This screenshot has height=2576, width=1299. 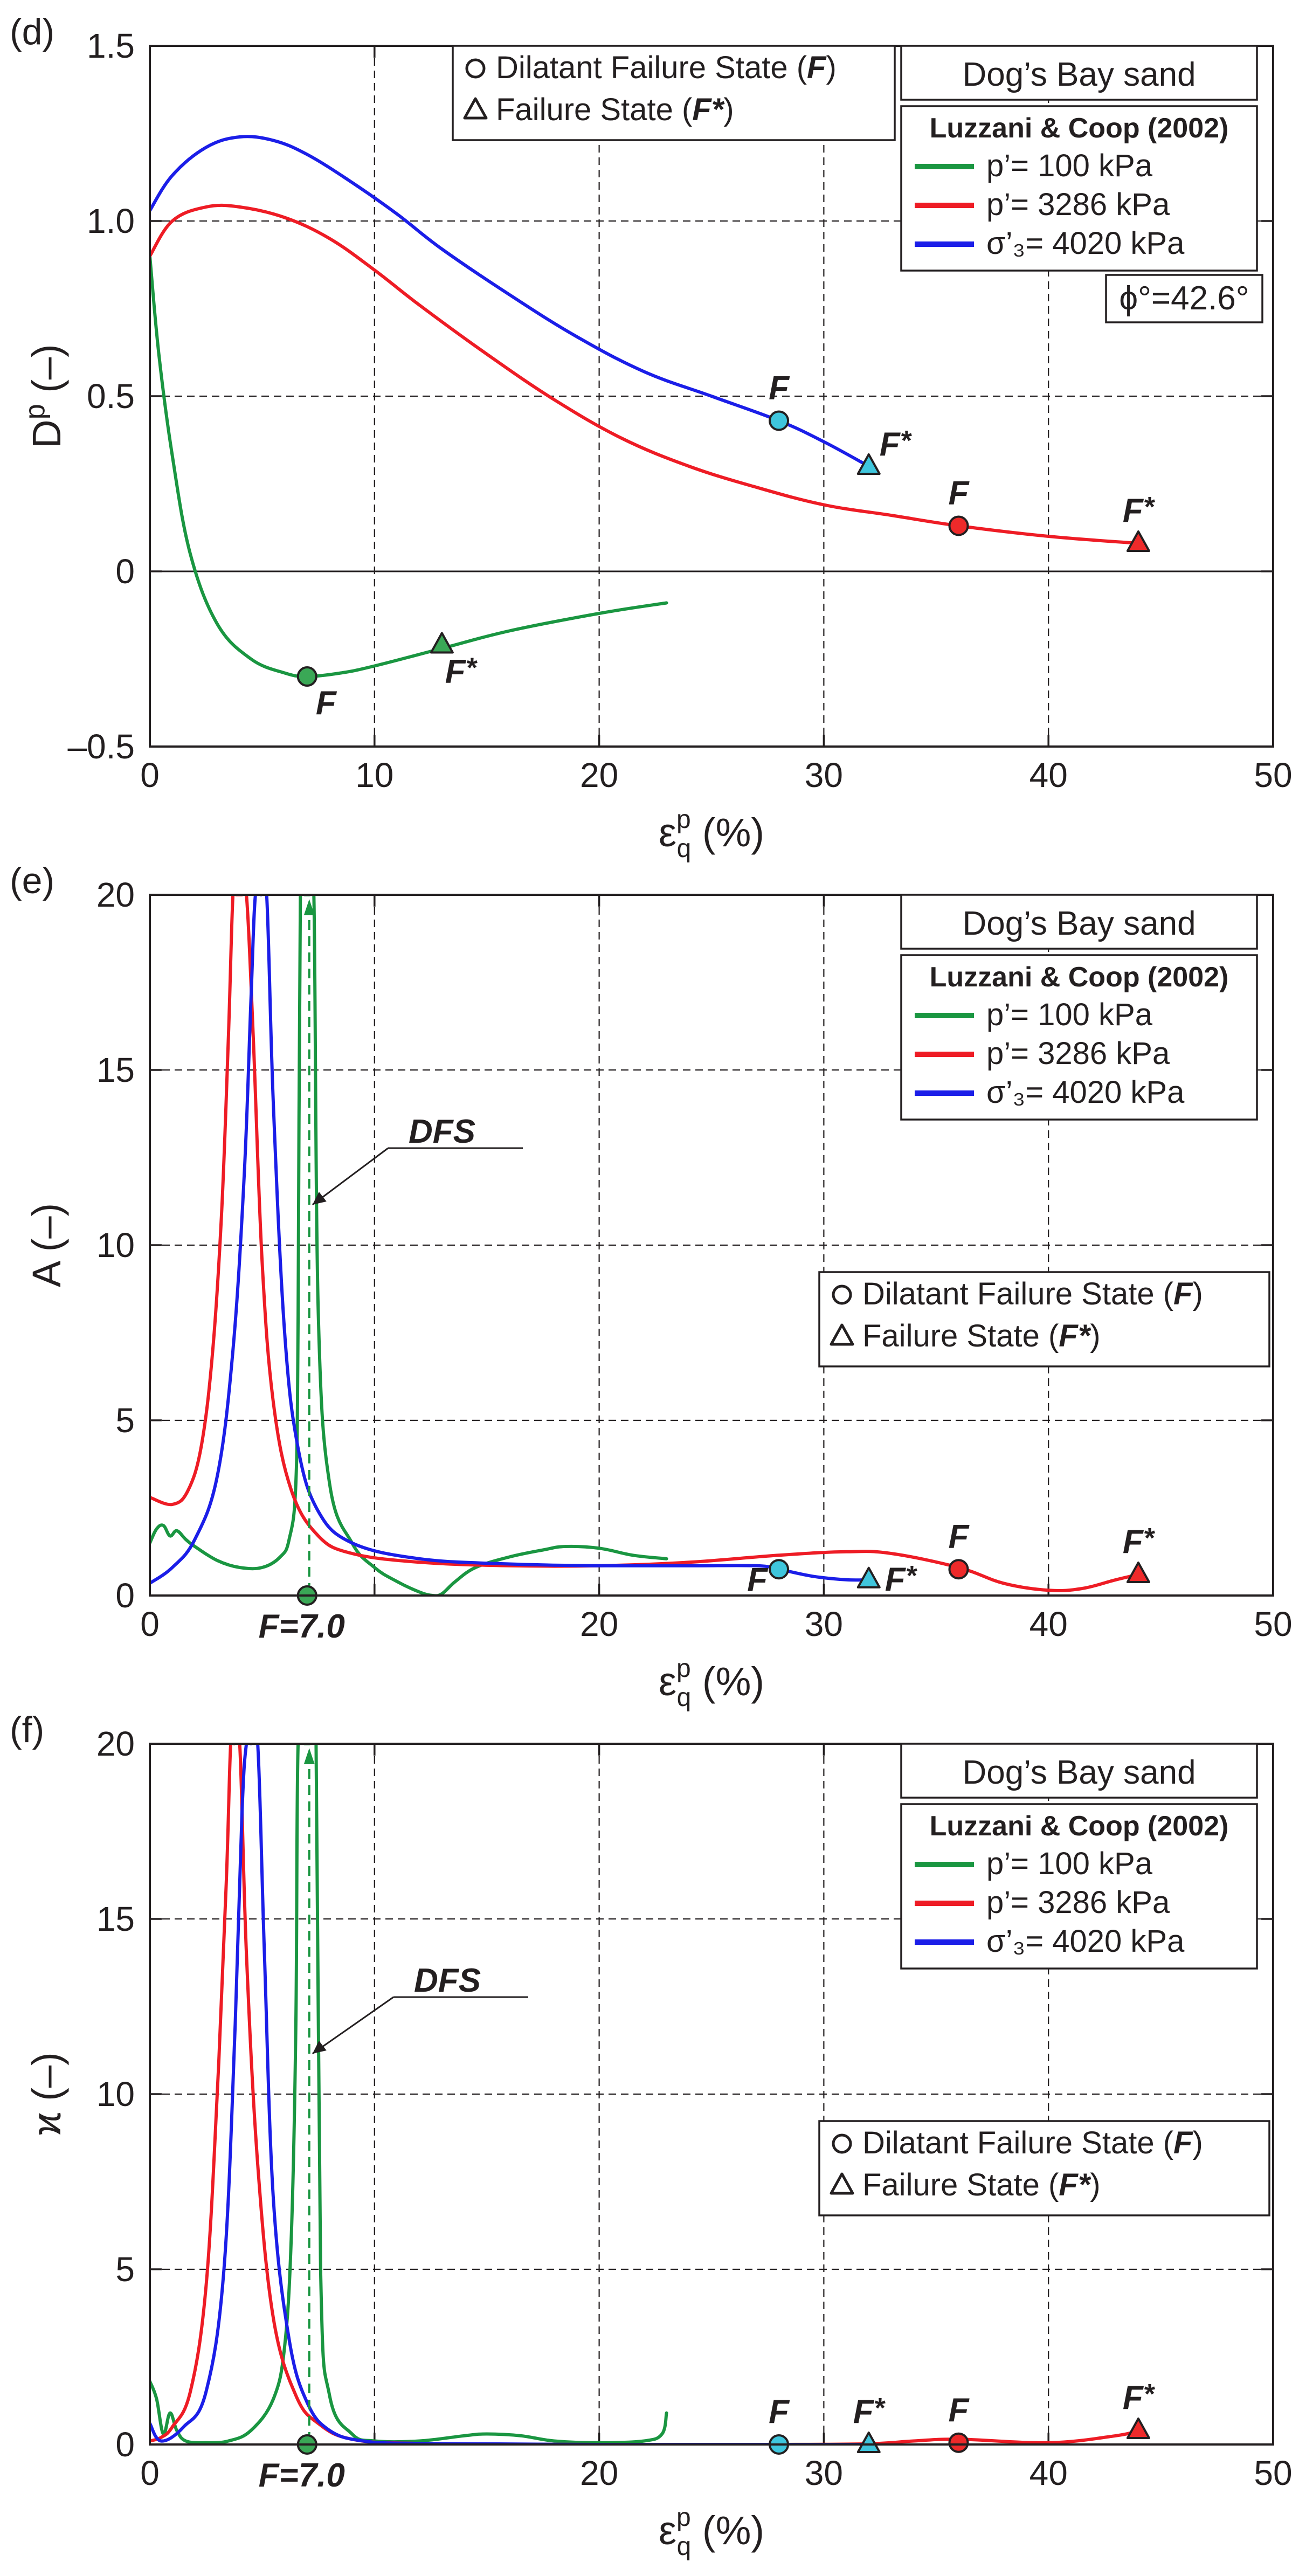 I want to click on legend-title-box, so click(x=1079, y=1771).